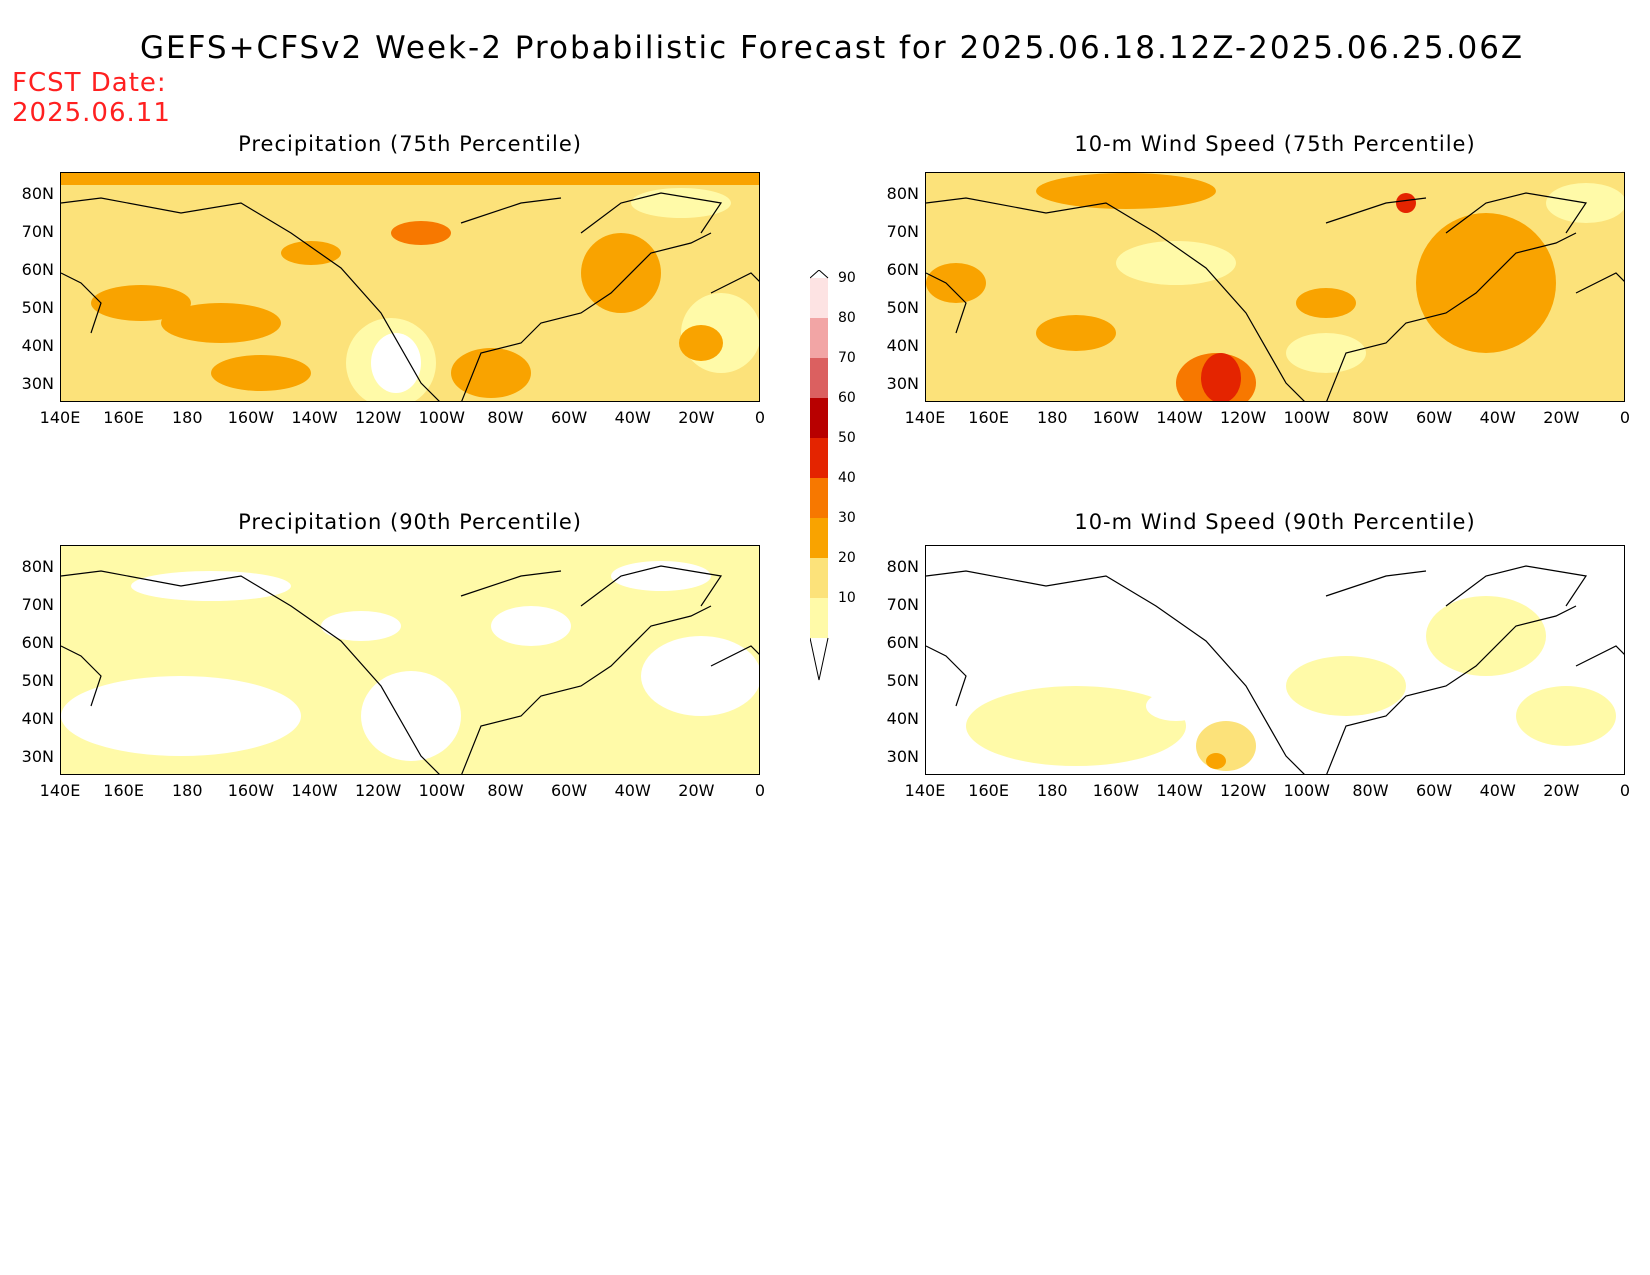 This screenshot has width=1650, height=1275. I want to click on colorbar-tick-label: 30, so click(847, 518).